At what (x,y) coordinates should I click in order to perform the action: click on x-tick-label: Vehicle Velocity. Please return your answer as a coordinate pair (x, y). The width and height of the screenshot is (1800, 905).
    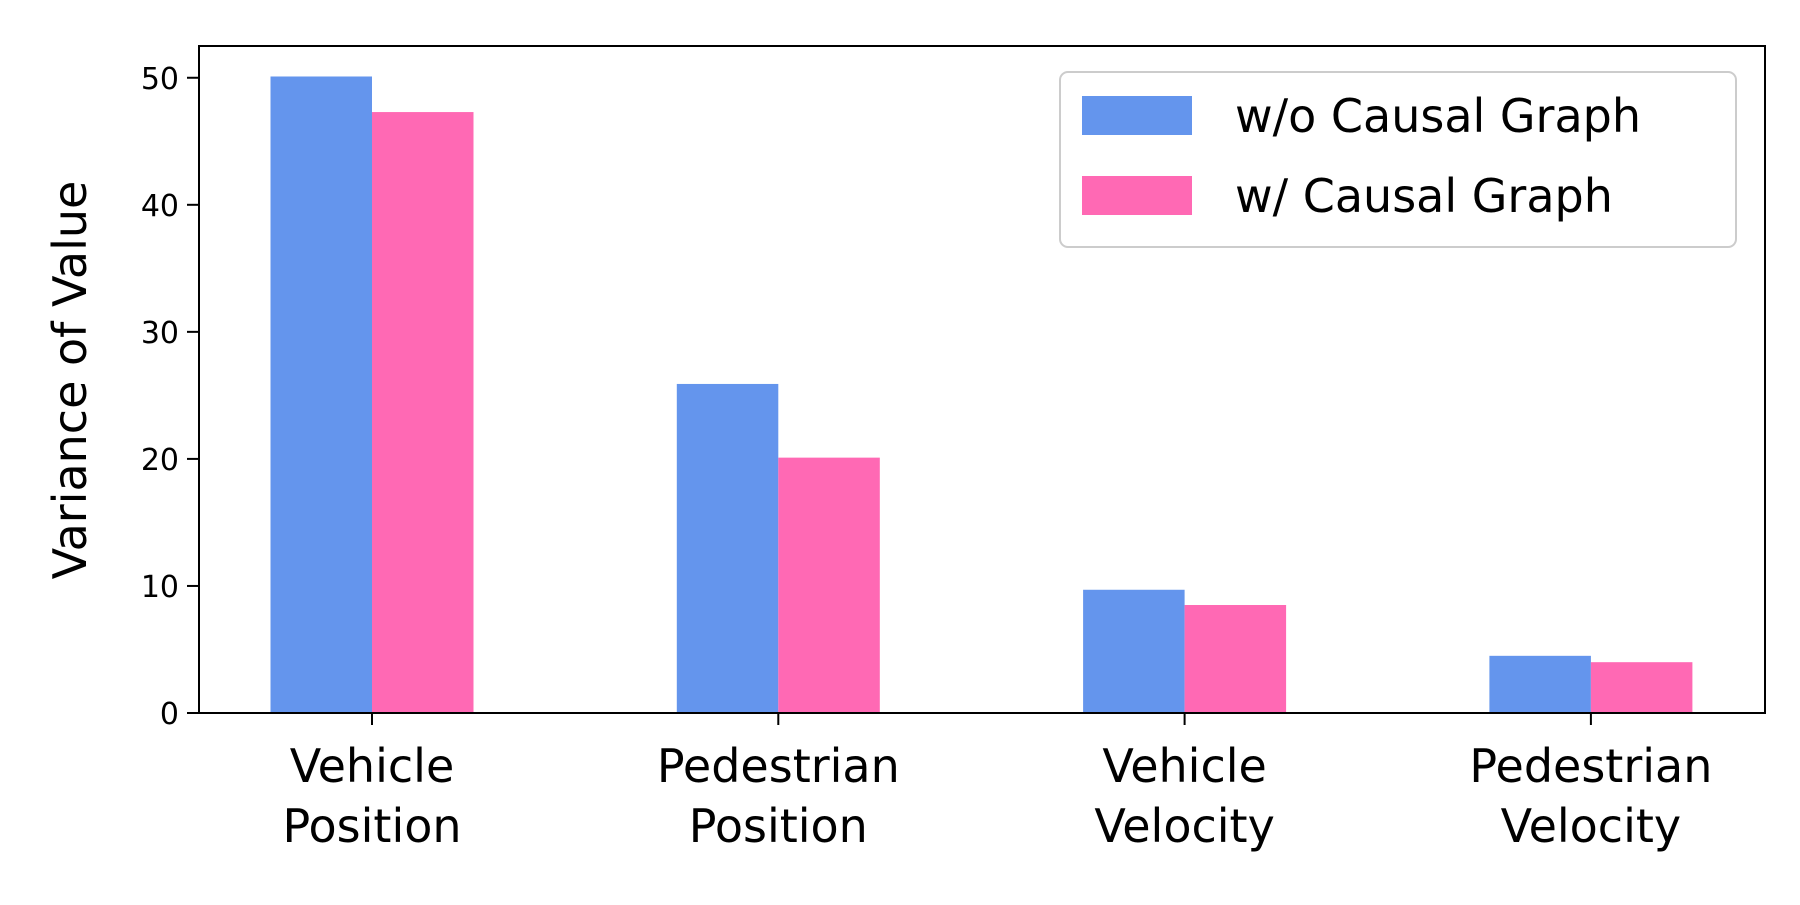
    Looking at the image, I should click on (1184, 796).